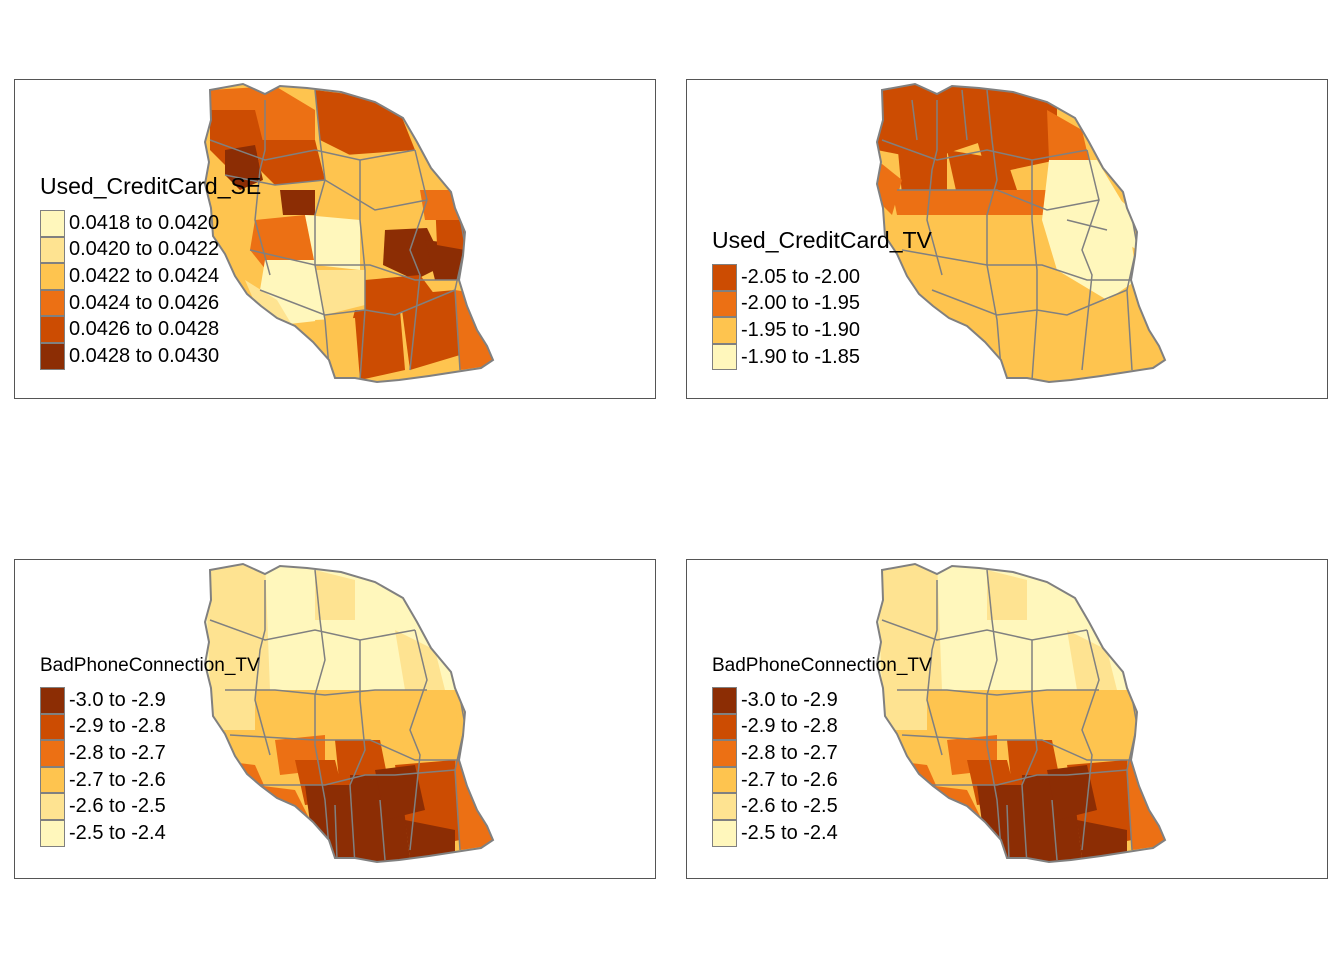 This screenshot has width=1344, height=960. I want to click on legend-title: Used_CreditCard_SE, so click(151, 186).